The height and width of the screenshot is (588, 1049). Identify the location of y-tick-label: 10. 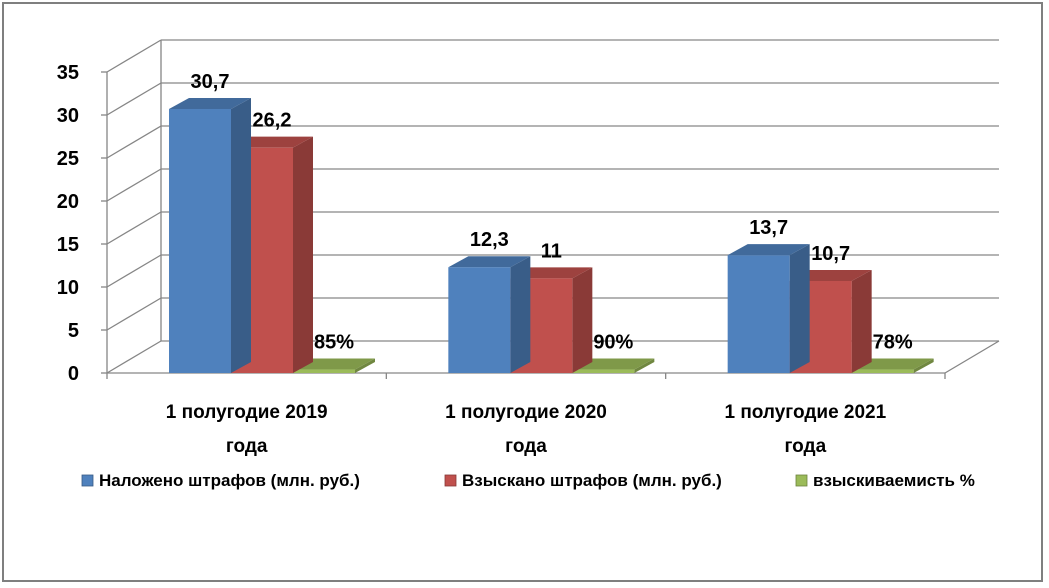
(68, 288).